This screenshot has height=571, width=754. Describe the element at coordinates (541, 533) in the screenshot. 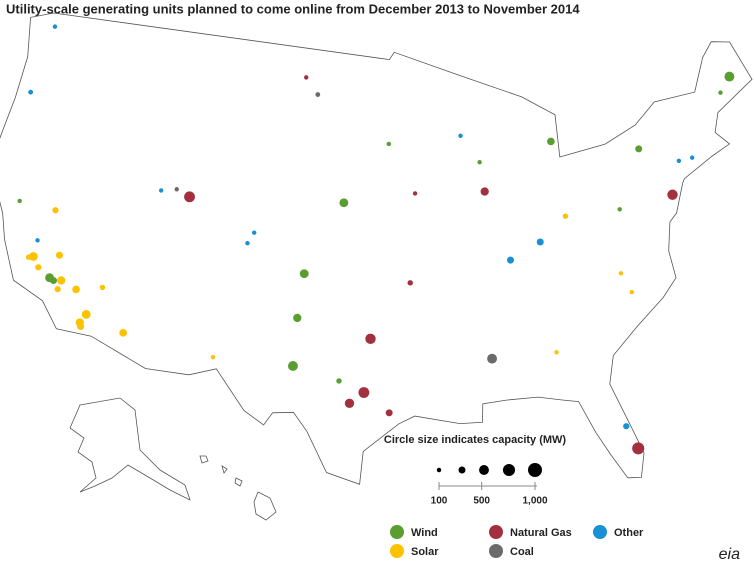

I see `legend-label: Natural Gas` at that location.